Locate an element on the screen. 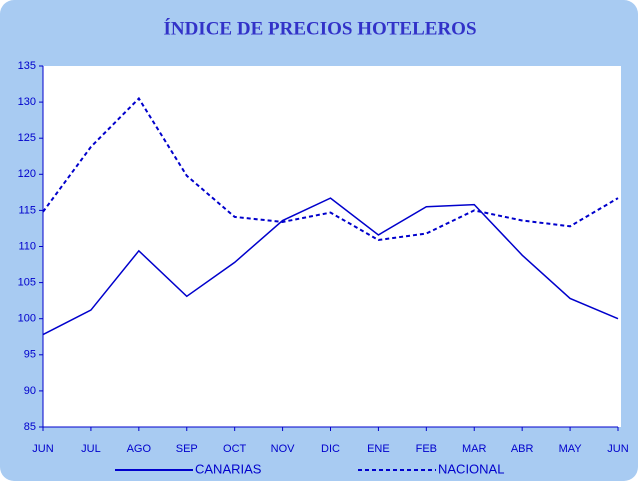 The height and width of the screenshot is (486, 638). y-tick-label: 95 is located at coordinates (30, 355).